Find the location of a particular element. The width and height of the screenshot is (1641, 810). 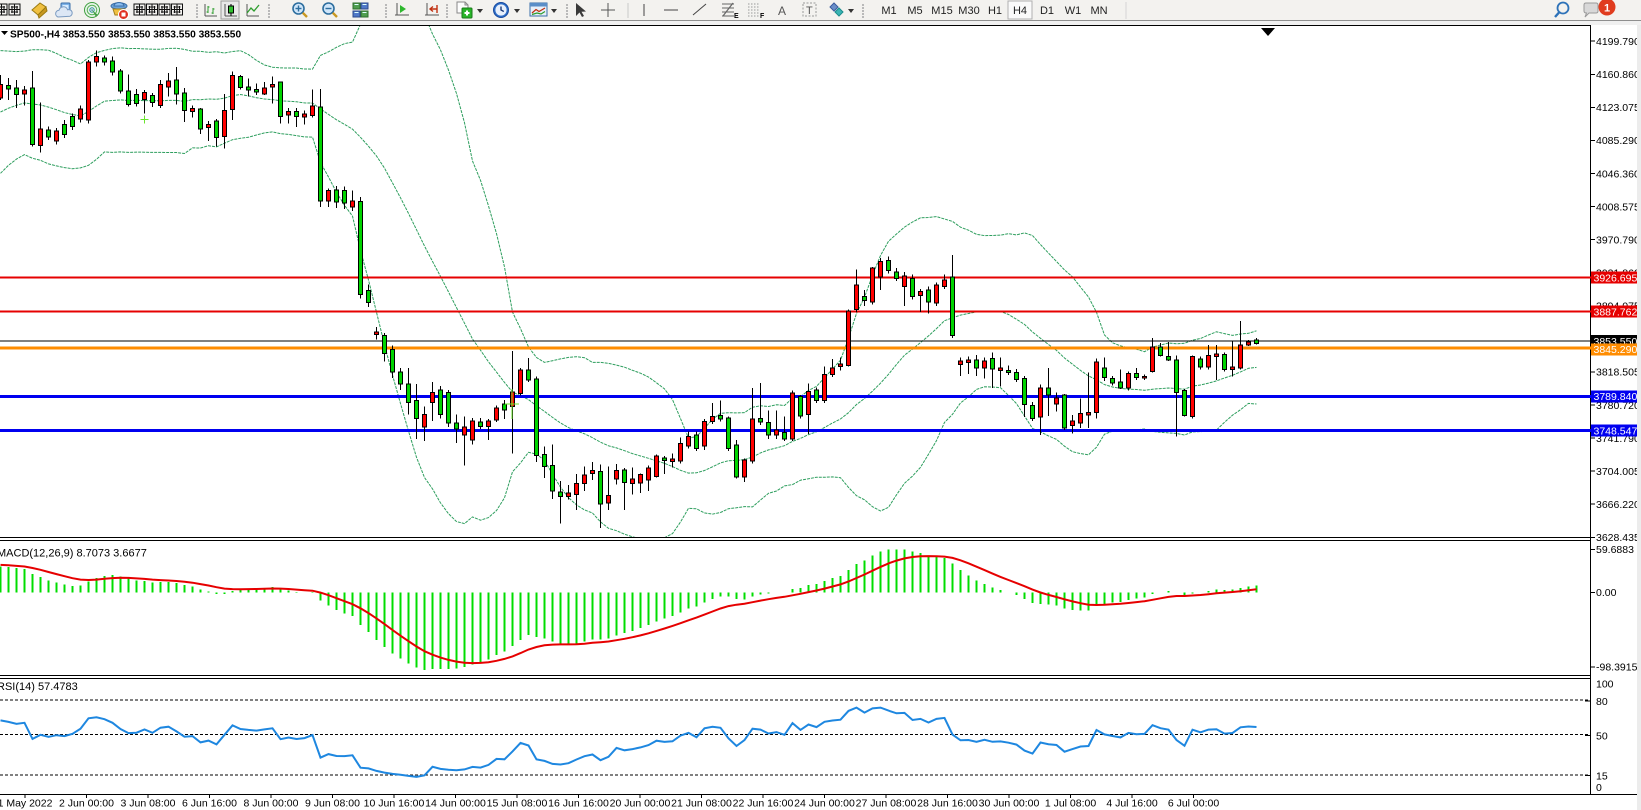

svg-text: 3926.695 is located at coordinates (1616, 278).